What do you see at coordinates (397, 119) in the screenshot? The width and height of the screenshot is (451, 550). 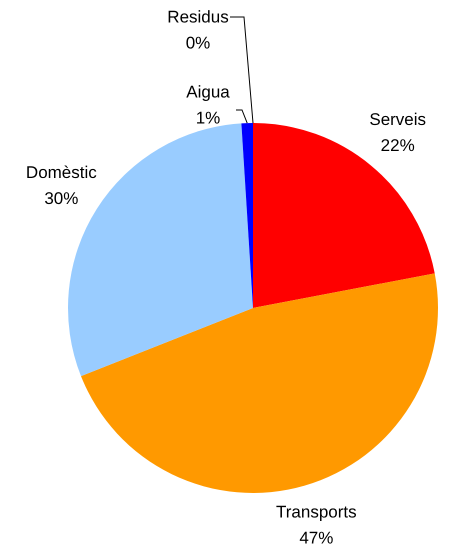 I see `slice-label: Serveis` at bounding box center [397, 119].